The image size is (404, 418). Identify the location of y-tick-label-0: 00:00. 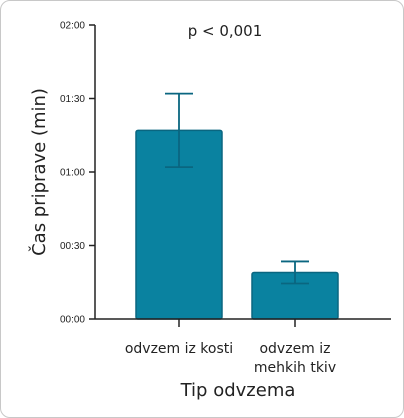
(72, 320).